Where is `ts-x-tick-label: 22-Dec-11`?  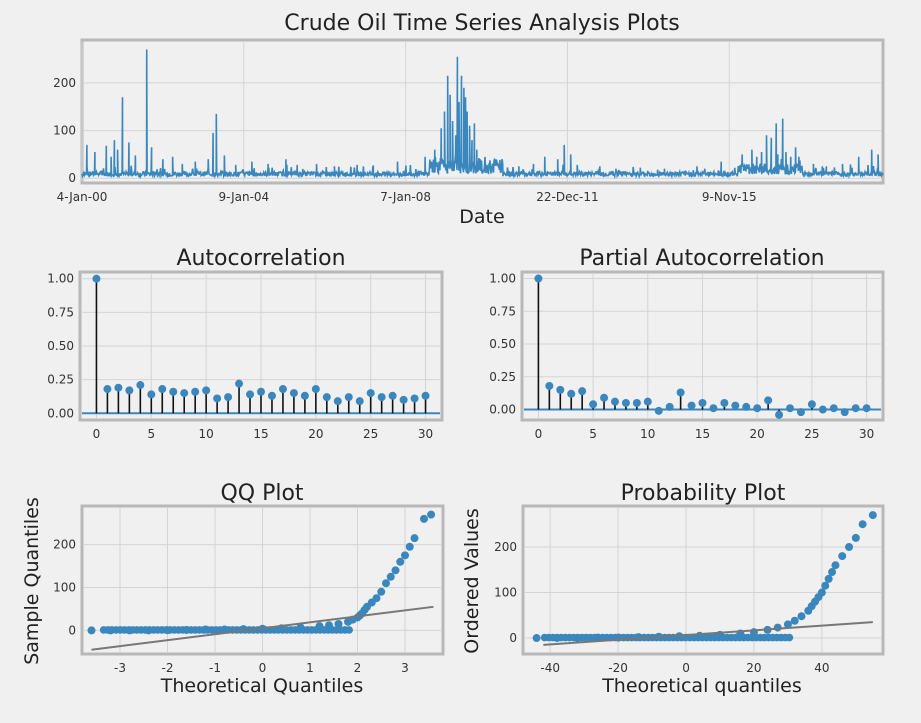 ts-x-tick-label: 22-Dec-11 is located at coordinates (567, 197).